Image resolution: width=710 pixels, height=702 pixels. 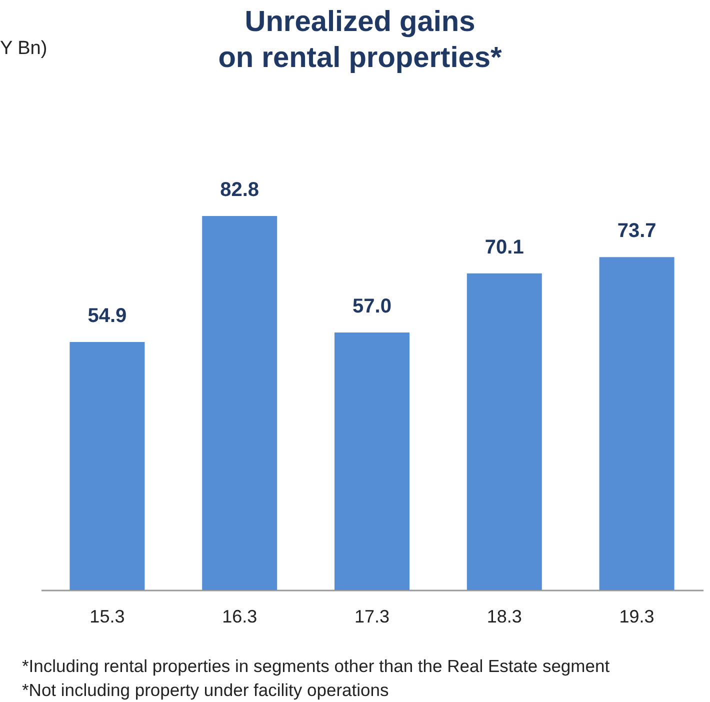 What do you see at coordinates (24, 49) in the screenshot?
I see `chart-subtitle: Y Bn)` at bounding box center [24, 49].